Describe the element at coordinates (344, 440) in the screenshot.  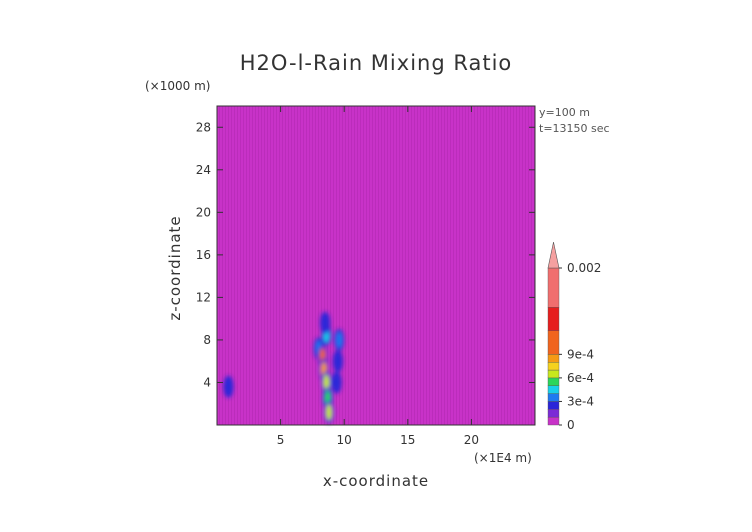
I see `x-tick-label: 10` at that location.